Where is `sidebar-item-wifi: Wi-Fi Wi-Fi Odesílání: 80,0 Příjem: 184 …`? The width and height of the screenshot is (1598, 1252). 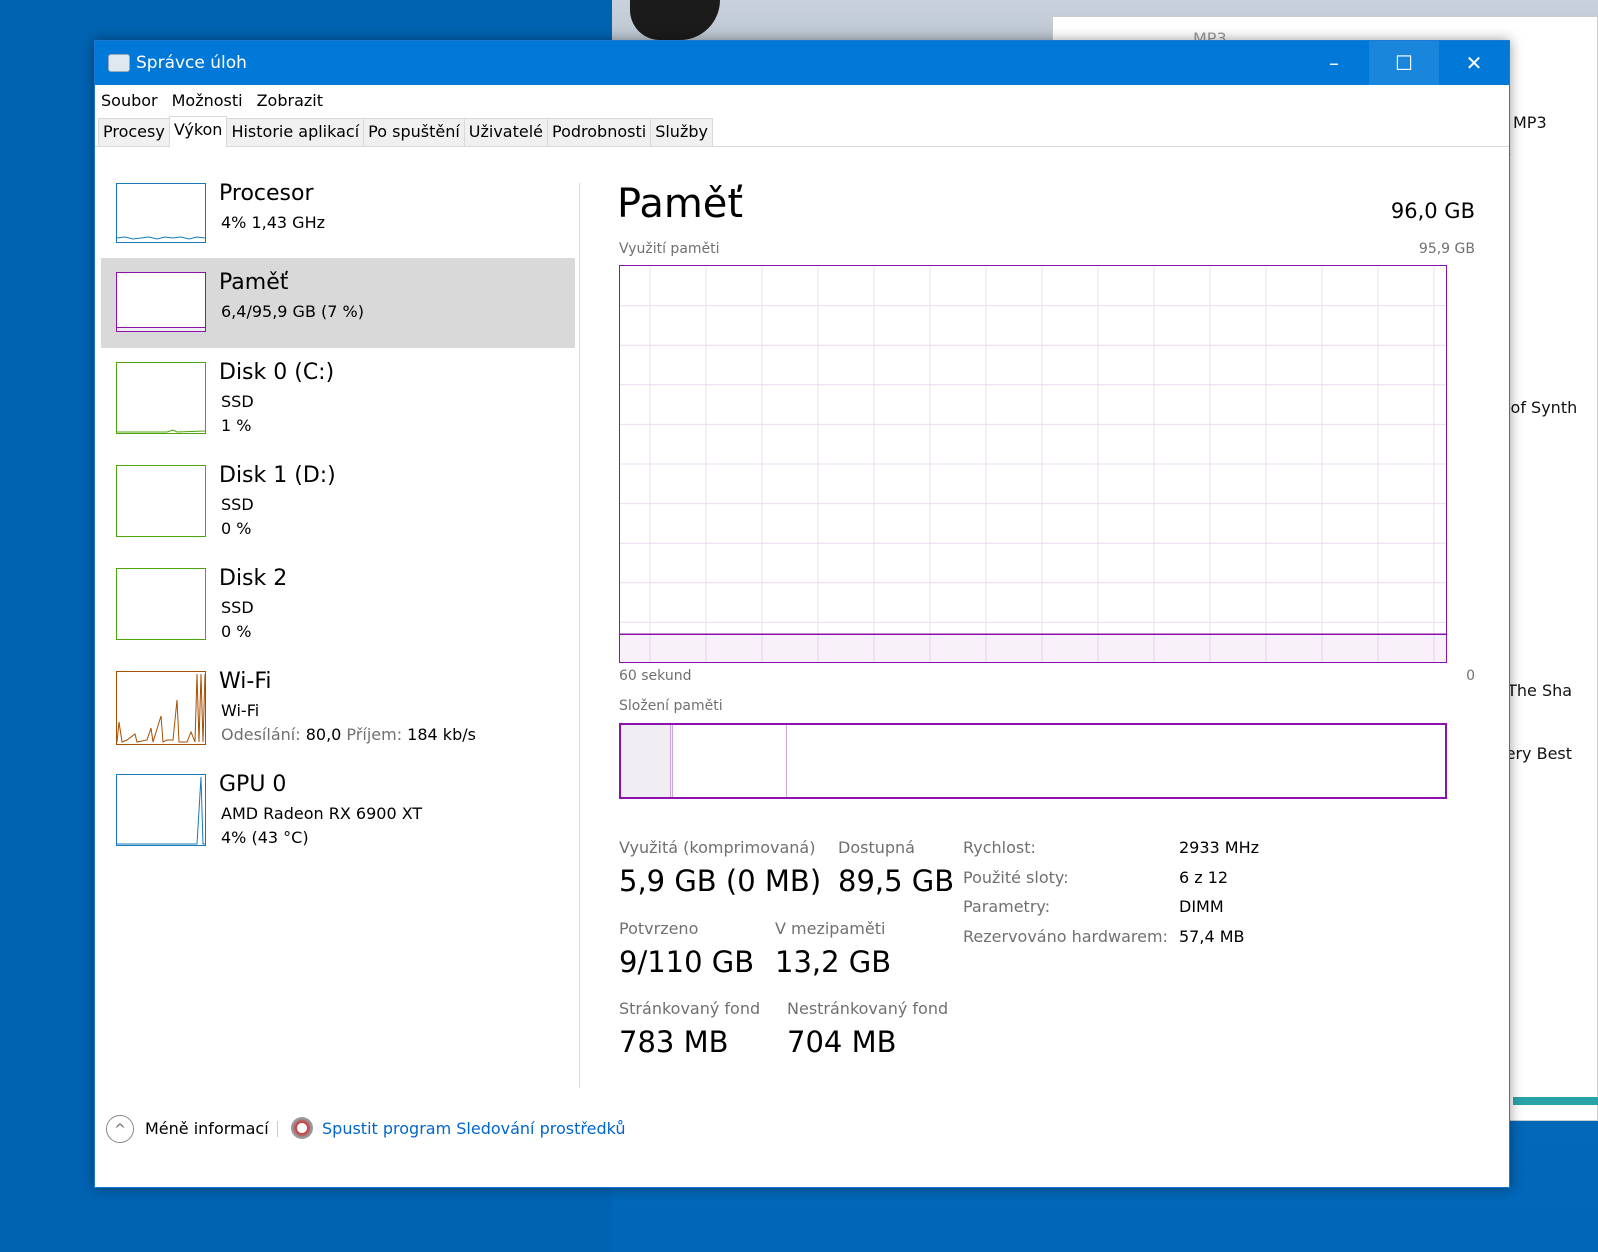 sidebar-item-wifi: Wi-Fi Wi-Fi Odesílání: 80,0 Příjem: 184 … is located at coordinates (338, 702).